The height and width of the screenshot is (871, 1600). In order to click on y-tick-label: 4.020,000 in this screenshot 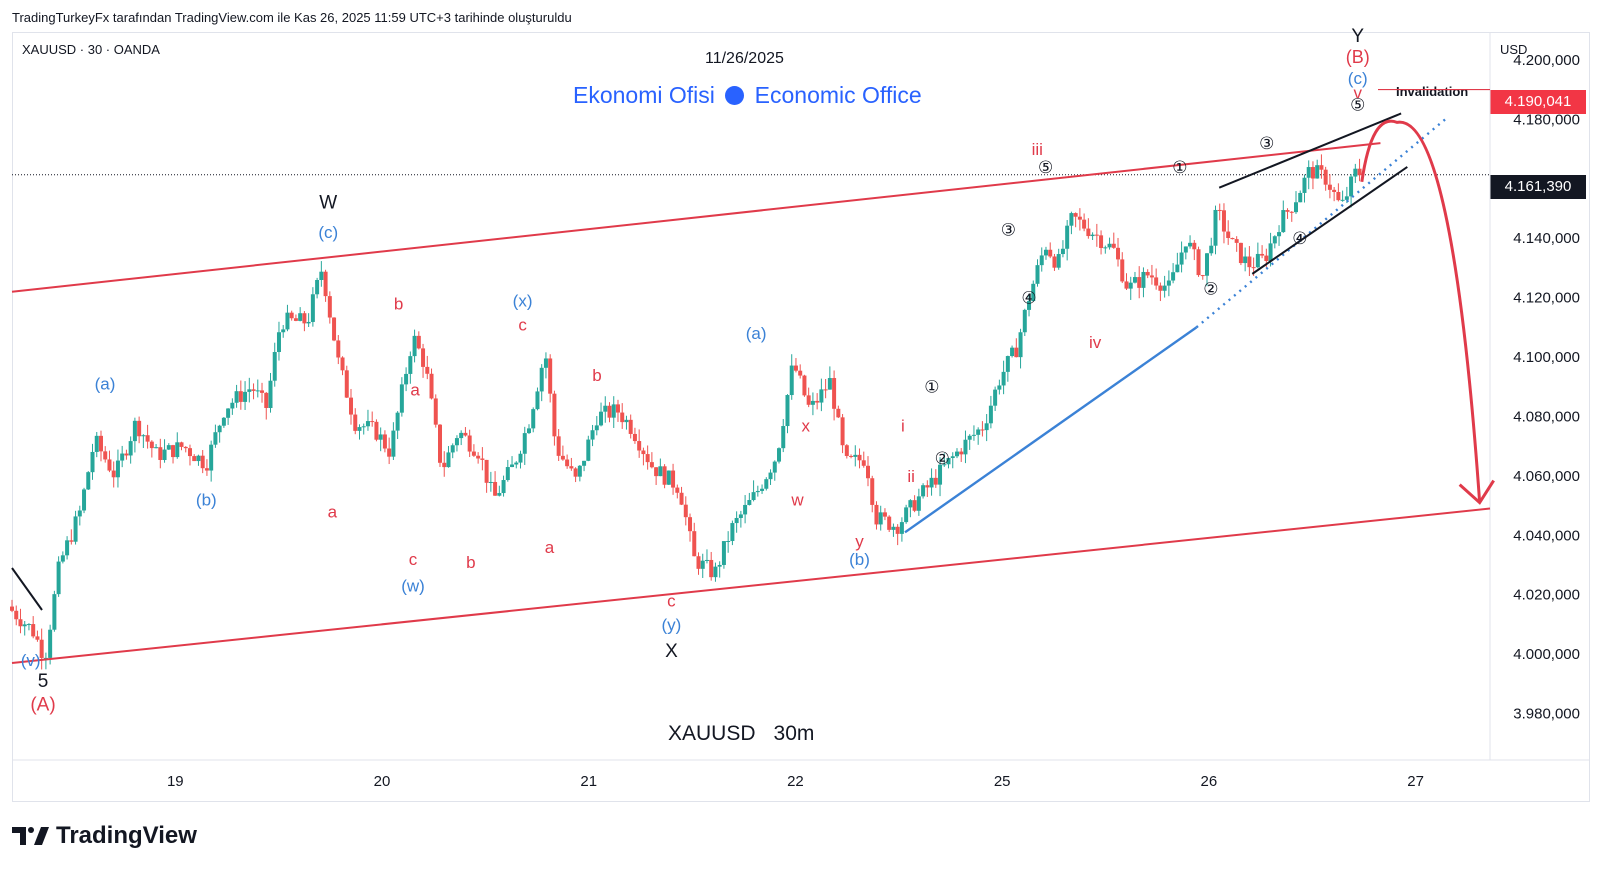, I will do `click(1546, 595)`.